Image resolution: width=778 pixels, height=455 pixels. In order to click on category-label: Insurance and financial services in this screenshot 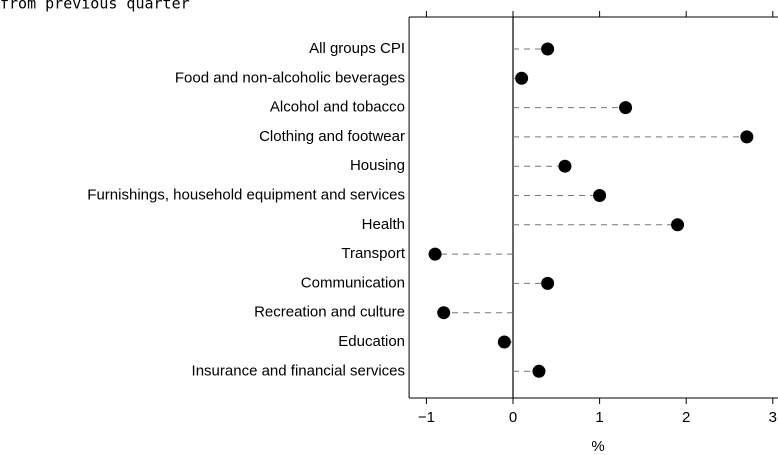, I will do `click(298, 370)`.